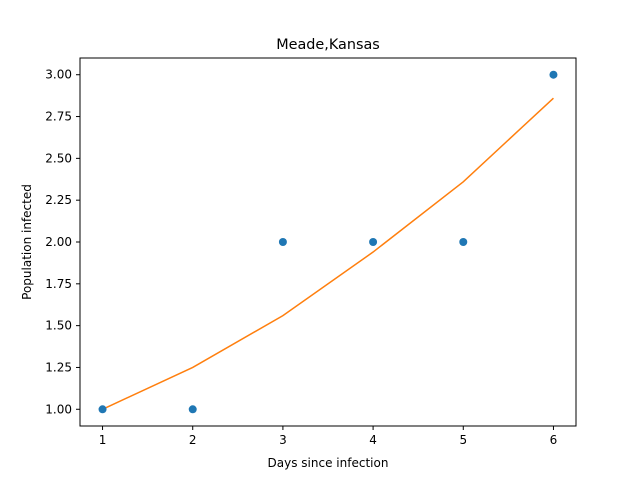 The width and height of the screenshot is (640, 480). What do you see at coordinates (103, 440) in the screenshot?
I see `x-tick-label: 1` at bounding box center [103, 440].